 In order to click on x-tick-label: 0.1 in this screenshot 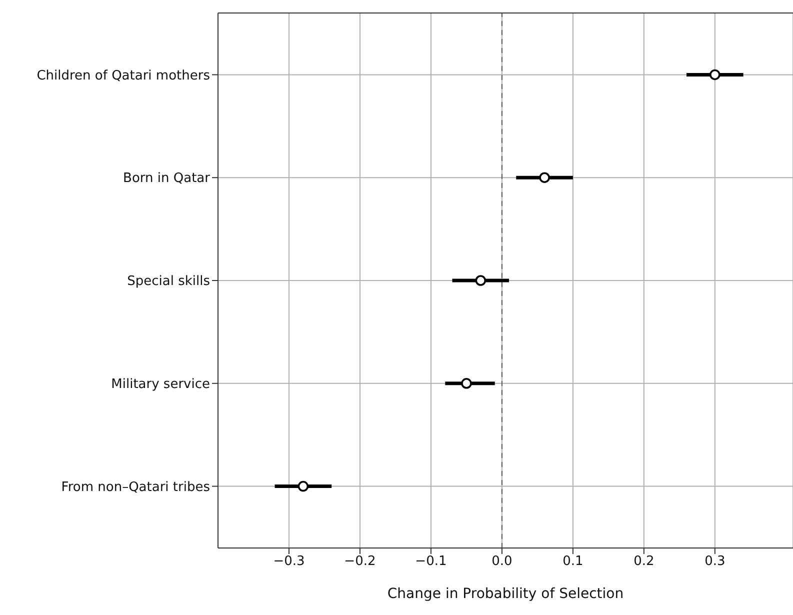, I will do `click(573, 562)`.